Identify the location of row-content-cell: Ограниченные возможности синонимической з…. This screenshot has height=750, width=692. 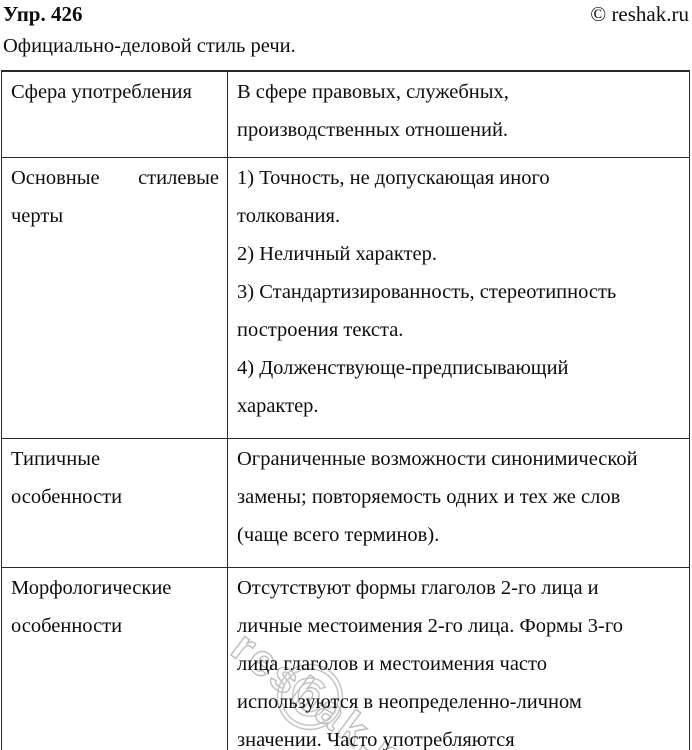
(458, 502).